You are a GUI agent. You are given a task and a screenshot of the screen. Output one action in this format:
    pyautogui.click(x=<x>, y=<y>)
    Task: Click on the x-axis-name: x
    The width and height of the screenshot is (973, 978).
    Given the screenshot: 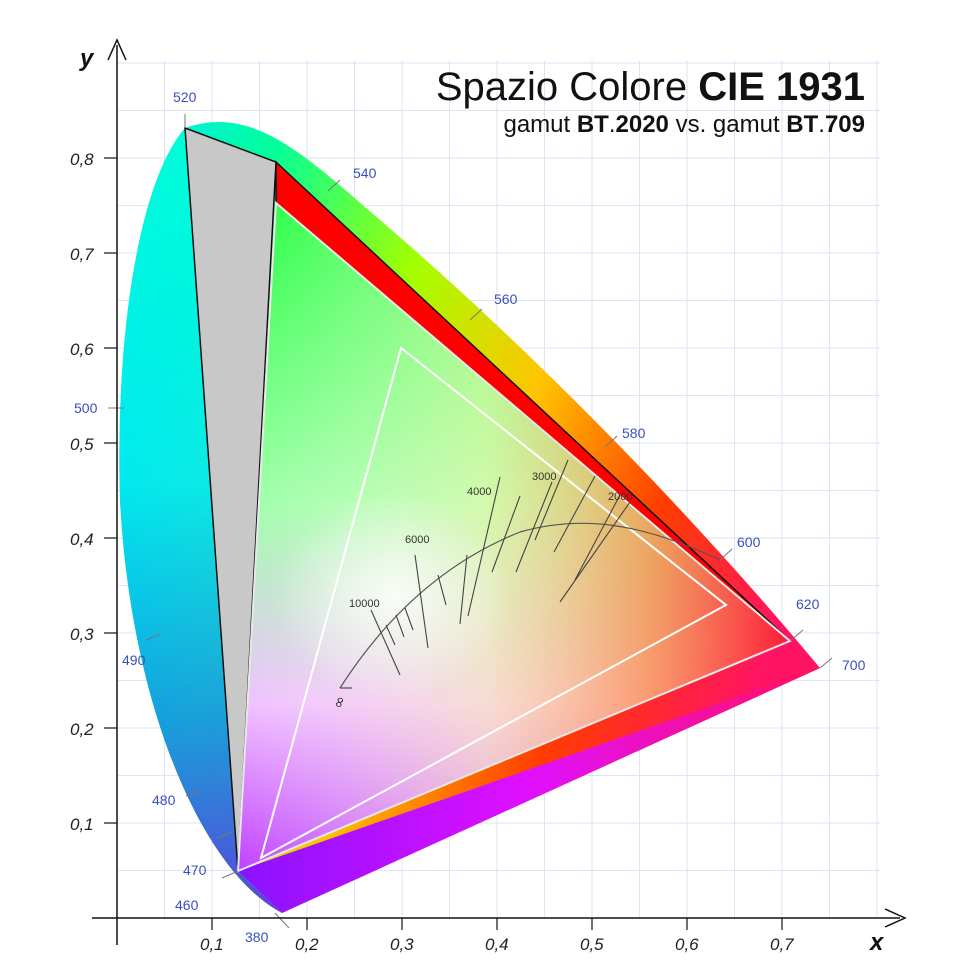 What is the action you would take?
    pyautogui.click(x=876, y=942)
    